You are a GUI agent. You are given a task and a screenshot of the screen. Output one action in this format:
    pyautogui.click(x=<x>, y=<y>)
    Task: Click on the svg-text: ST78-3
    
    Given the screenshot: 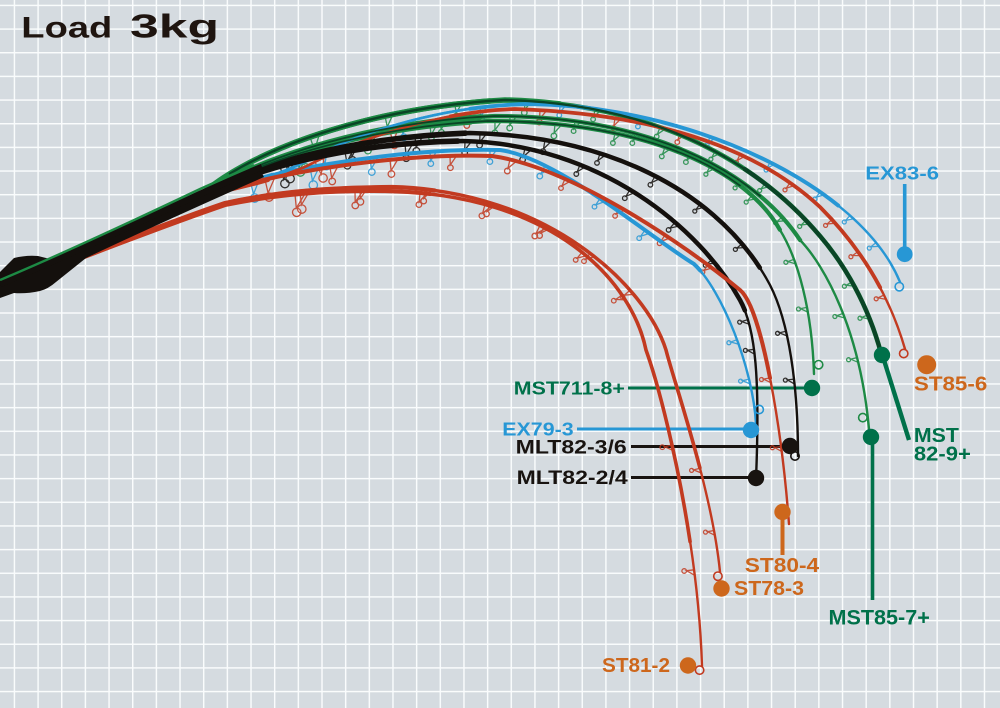 What is the action you would take?
    pyautogui.click(x=769, y=589)
    